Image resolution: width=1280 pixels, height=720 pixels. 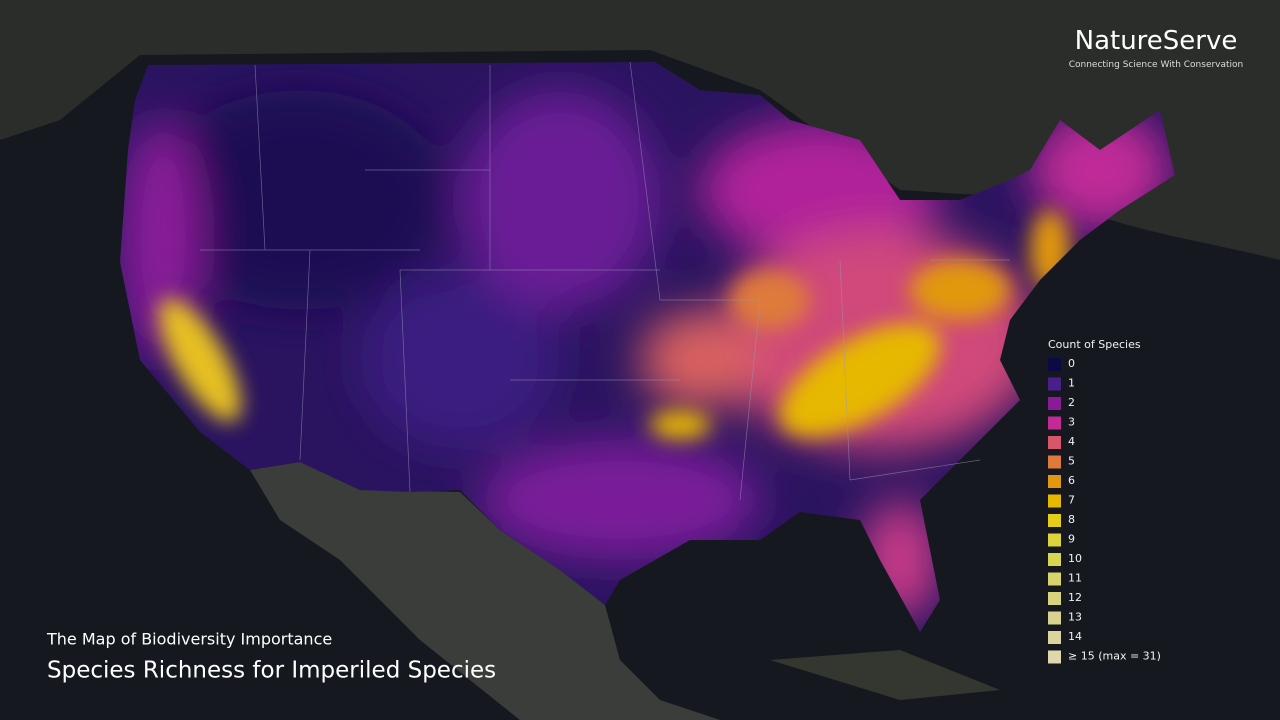 I want to click on legend-label: 5, so click(x=1071, y=461).